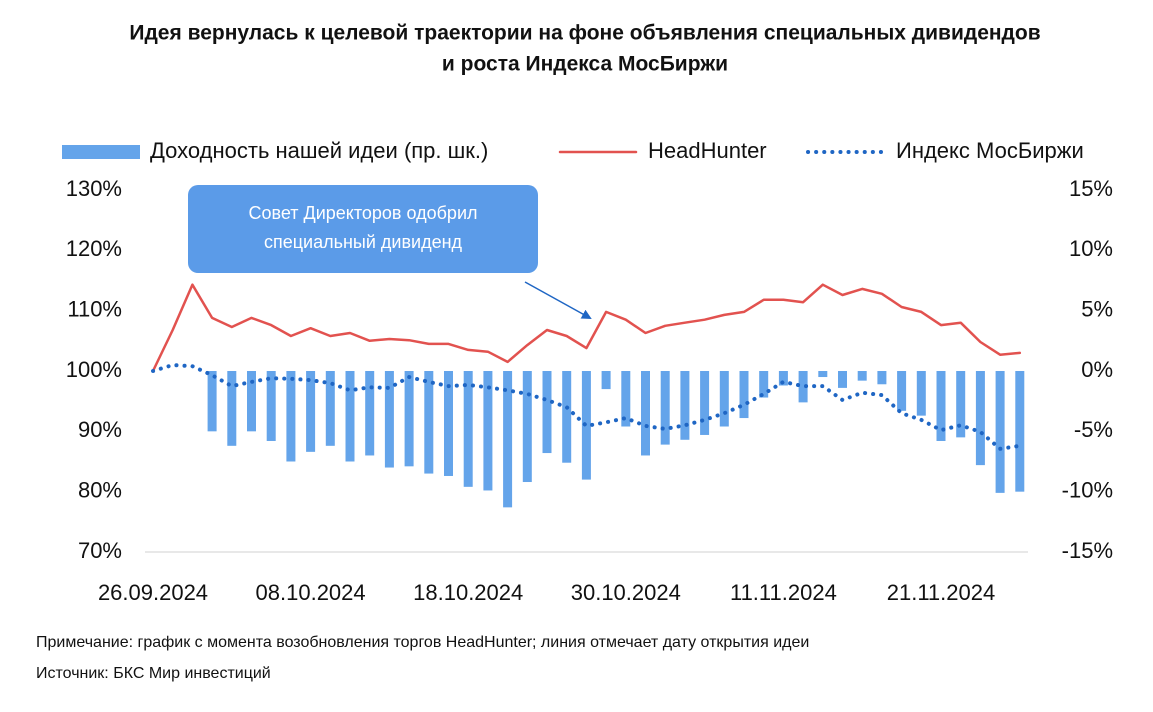 This screenshot has height=712, width=1153. What do you see at coordinates (586, 328) in the screenshot?
I see `line` at bounding box center [586, 328].